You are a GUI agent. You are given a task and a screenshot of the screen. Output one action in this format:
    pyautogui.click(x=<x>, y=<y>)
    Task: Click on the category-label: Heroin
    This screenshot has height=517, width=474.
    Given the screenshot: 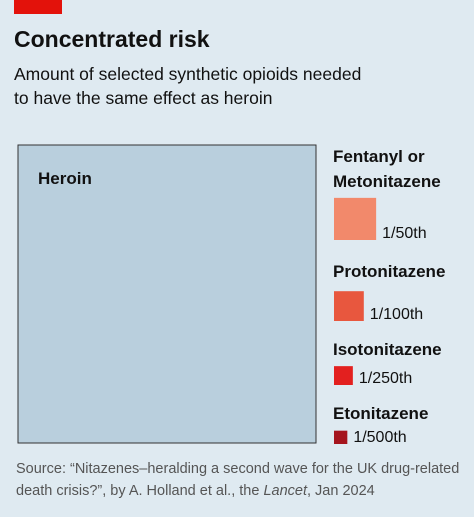 What is the action you would take?
    pyautogui.click(x=65, y=178)
    